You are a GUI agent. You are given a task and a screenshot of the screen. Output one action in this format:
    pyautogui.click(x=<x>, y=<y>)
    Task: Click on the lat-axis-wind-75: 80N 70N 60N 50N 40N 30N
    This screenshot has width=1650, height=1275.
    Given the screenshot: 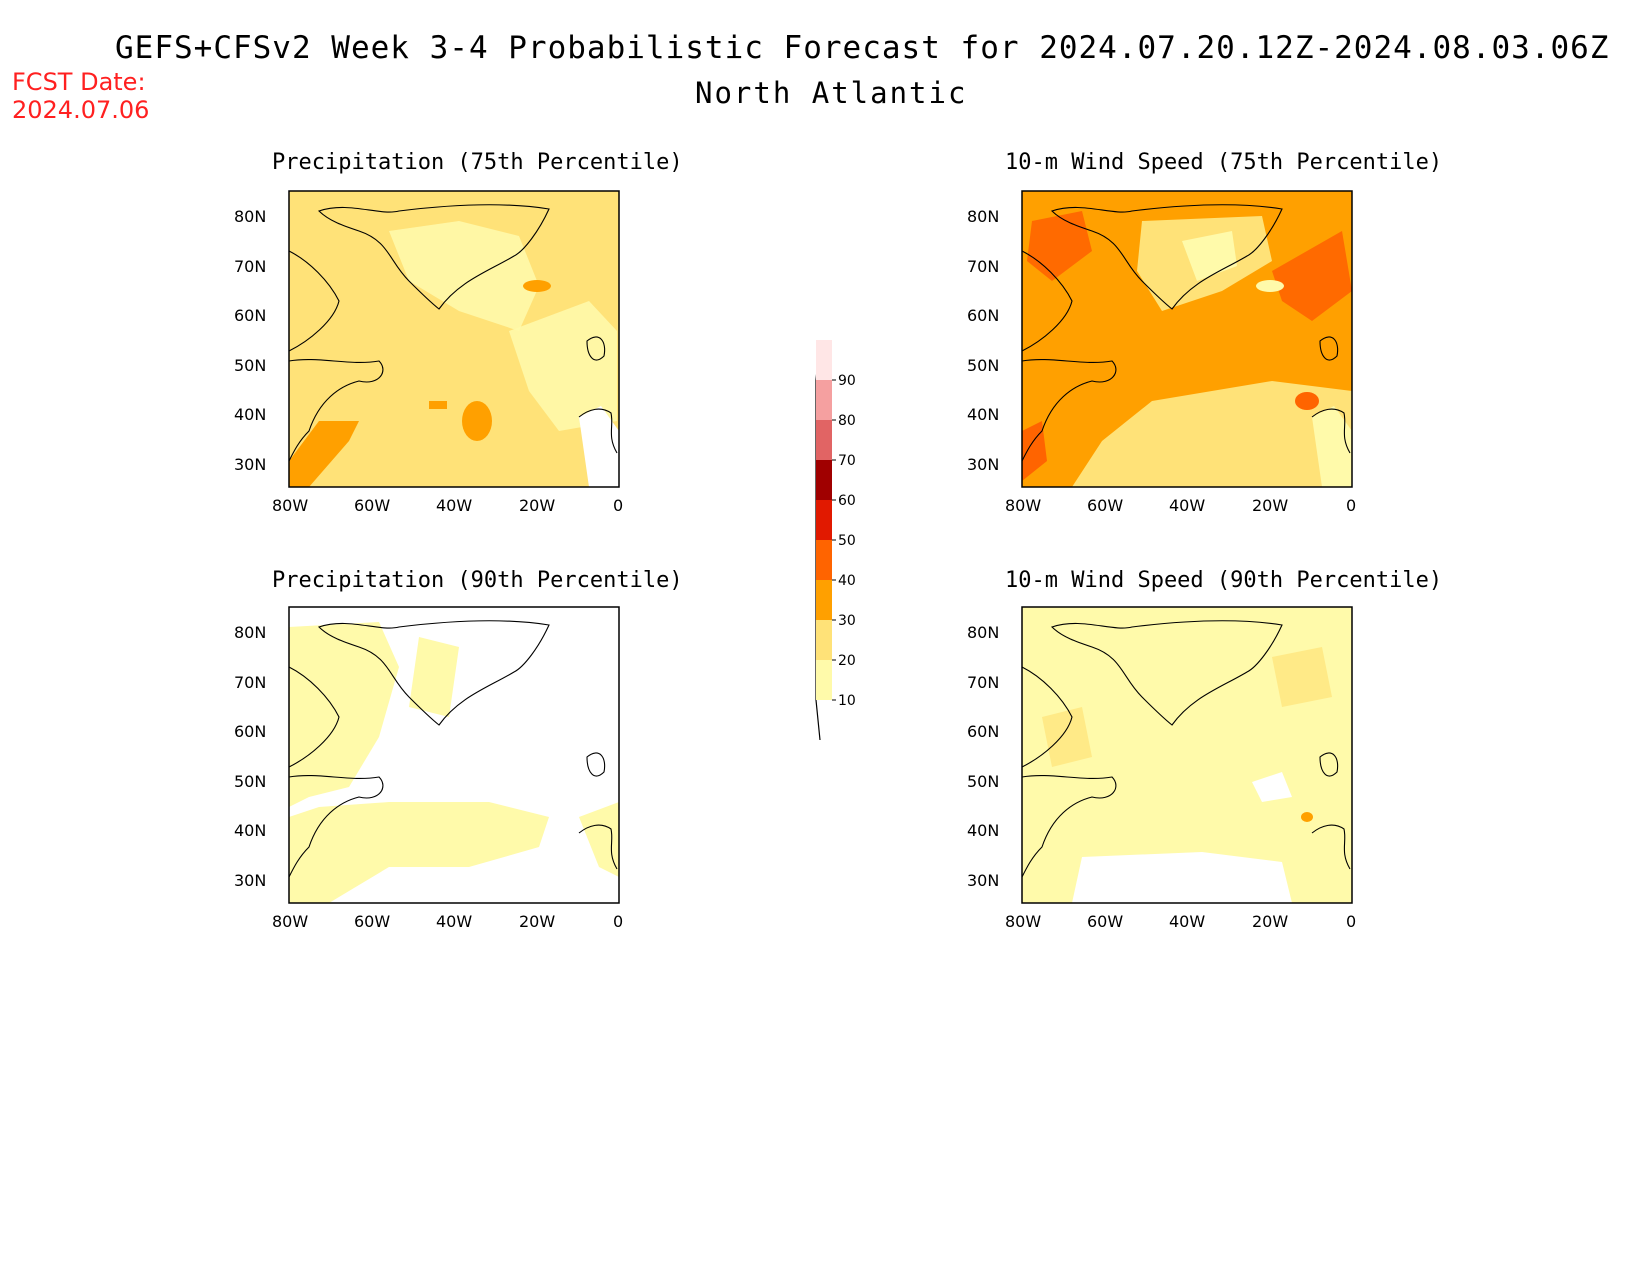 What is the action you would take?
    pyautogui.click(x=983, y=340)
    